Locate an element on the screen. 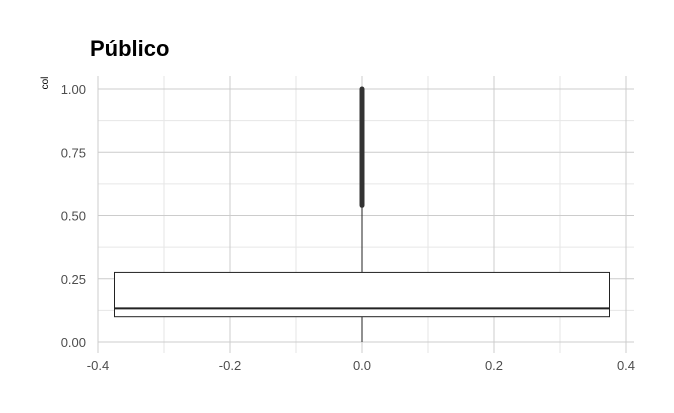 Image resolution: width=674 pixels, height=413 pixels. box-iqr is located at coordinates (362, 294).